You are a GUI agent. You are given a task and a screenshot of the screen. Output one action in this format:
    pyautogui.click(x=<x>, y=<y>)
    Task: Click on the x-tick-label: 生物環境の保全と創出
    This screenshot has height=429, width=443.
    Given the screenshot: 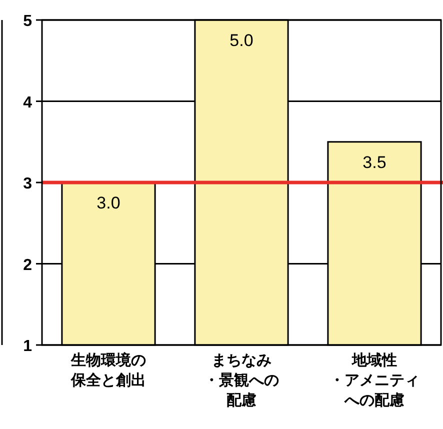 What is the action you would take?
    pyautogui.click(x=108, y=370)
    